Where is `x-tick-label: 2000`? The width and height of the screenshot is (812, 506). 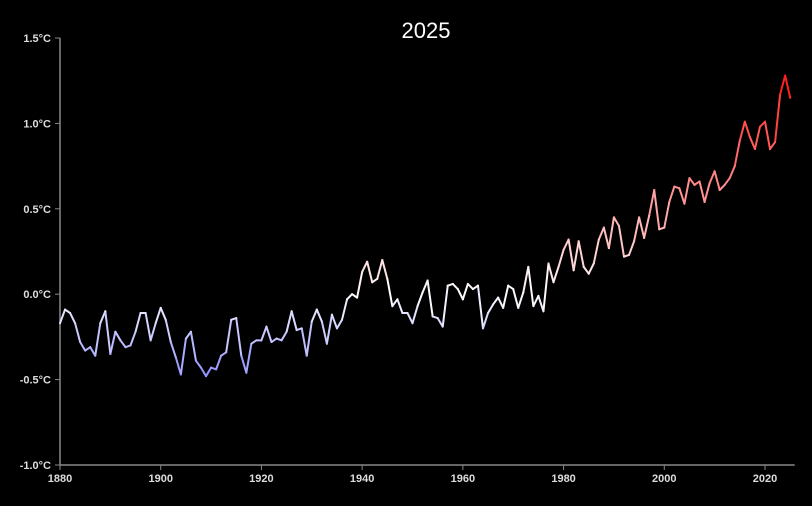 x-tick-label: 2000 is located at coordinates (664, 479).